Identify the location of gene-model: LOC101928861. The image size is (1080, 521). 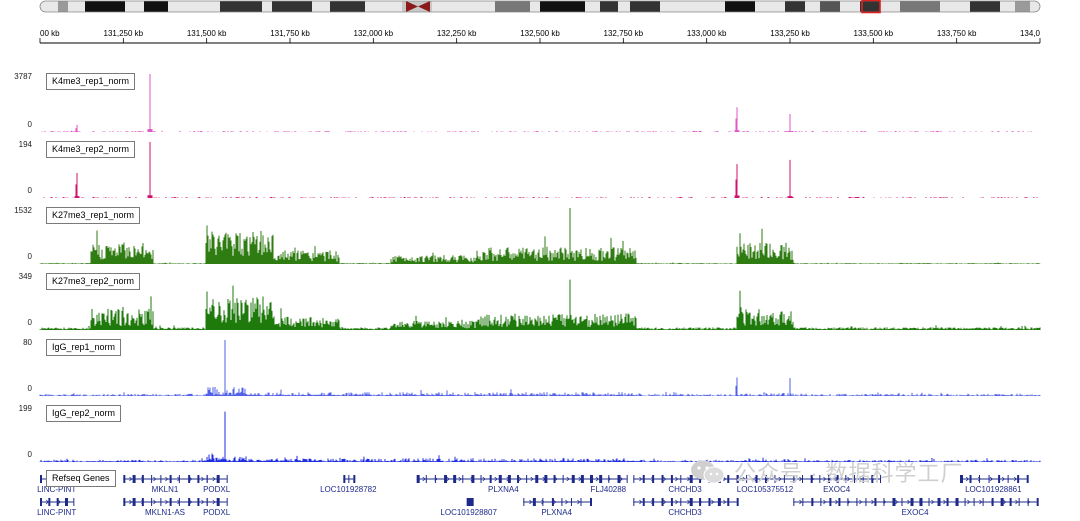
(994, 484).